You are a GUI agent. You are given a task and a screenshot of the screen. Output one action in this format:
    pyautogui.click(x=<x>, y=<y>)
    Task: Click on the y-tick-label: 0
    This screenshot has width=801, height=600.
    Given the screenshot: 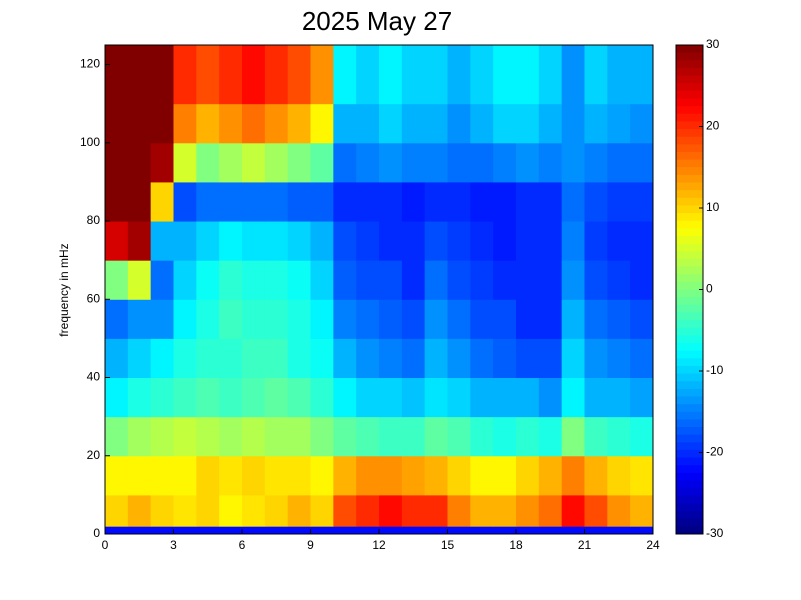 What is the action you would take?
    pyautogui.click(x=96, y=533)
    